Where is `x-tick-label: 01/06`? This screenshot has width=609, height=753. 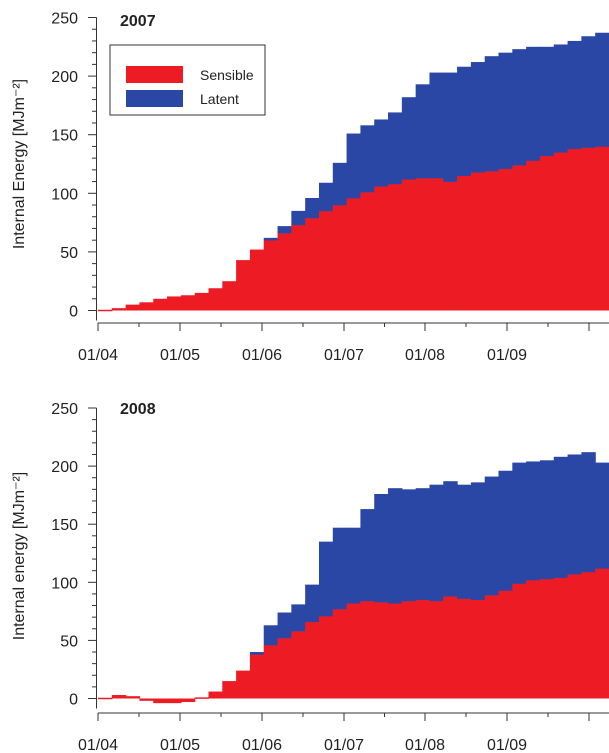
x-tick-label: 01/06 is located at coordinates (262, 355).